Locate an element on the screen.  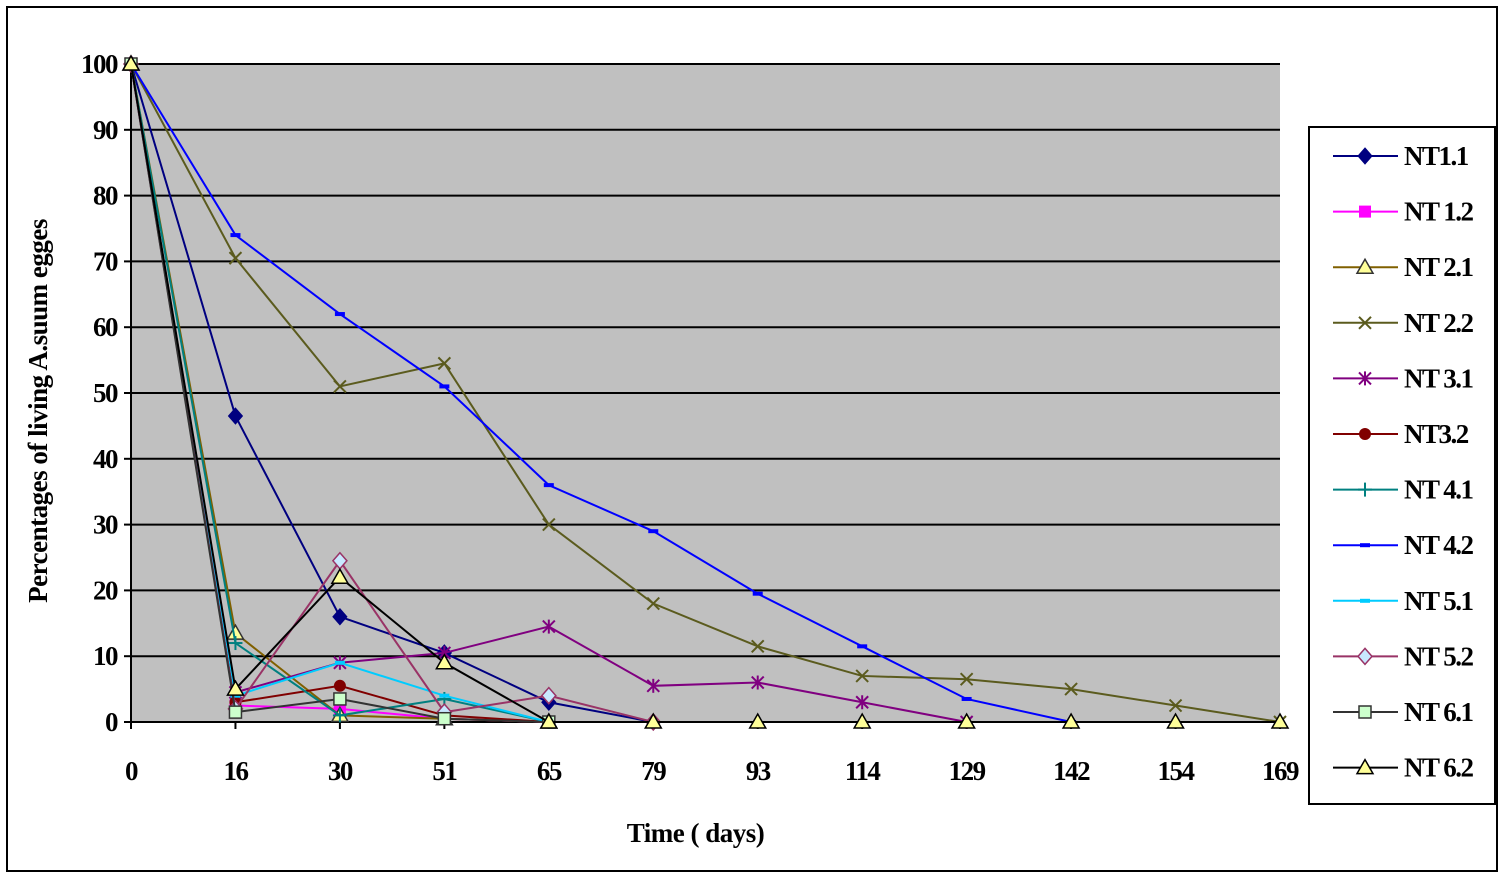
legend-item: NT 3.1 is located at coordinates (1404, 378).